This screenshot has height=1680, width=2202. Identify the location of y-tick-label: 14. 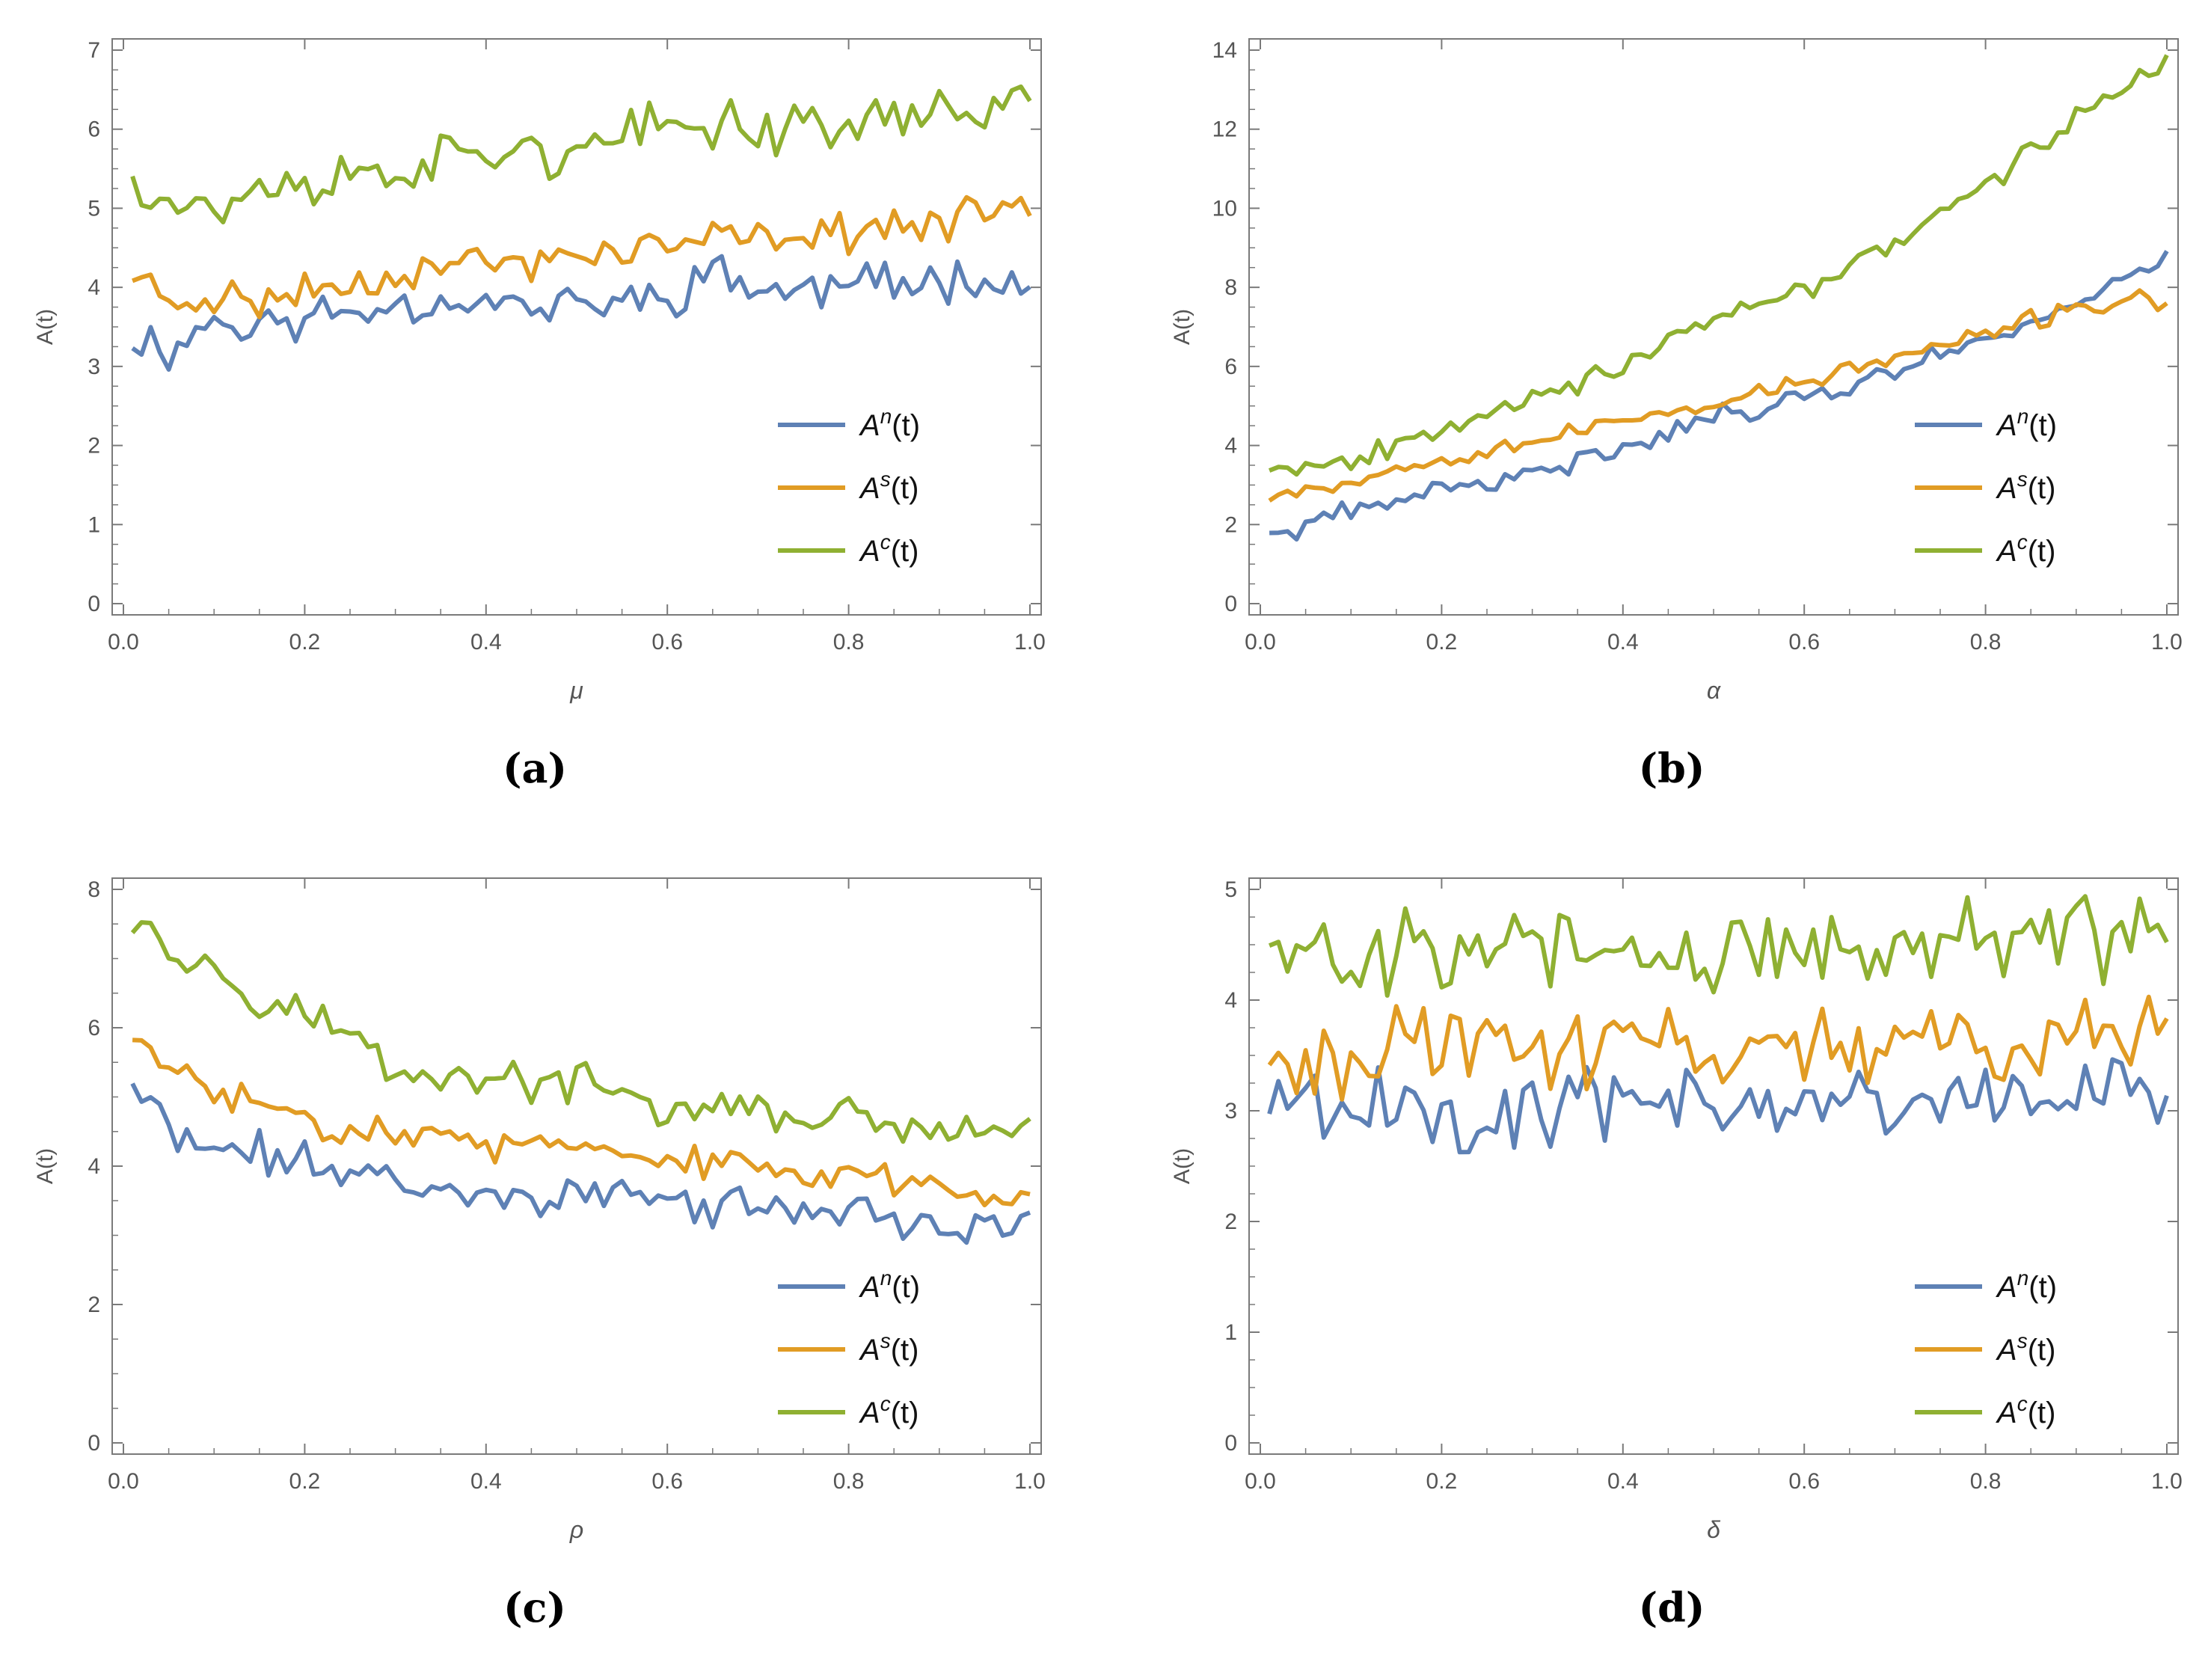
(1224, 50).